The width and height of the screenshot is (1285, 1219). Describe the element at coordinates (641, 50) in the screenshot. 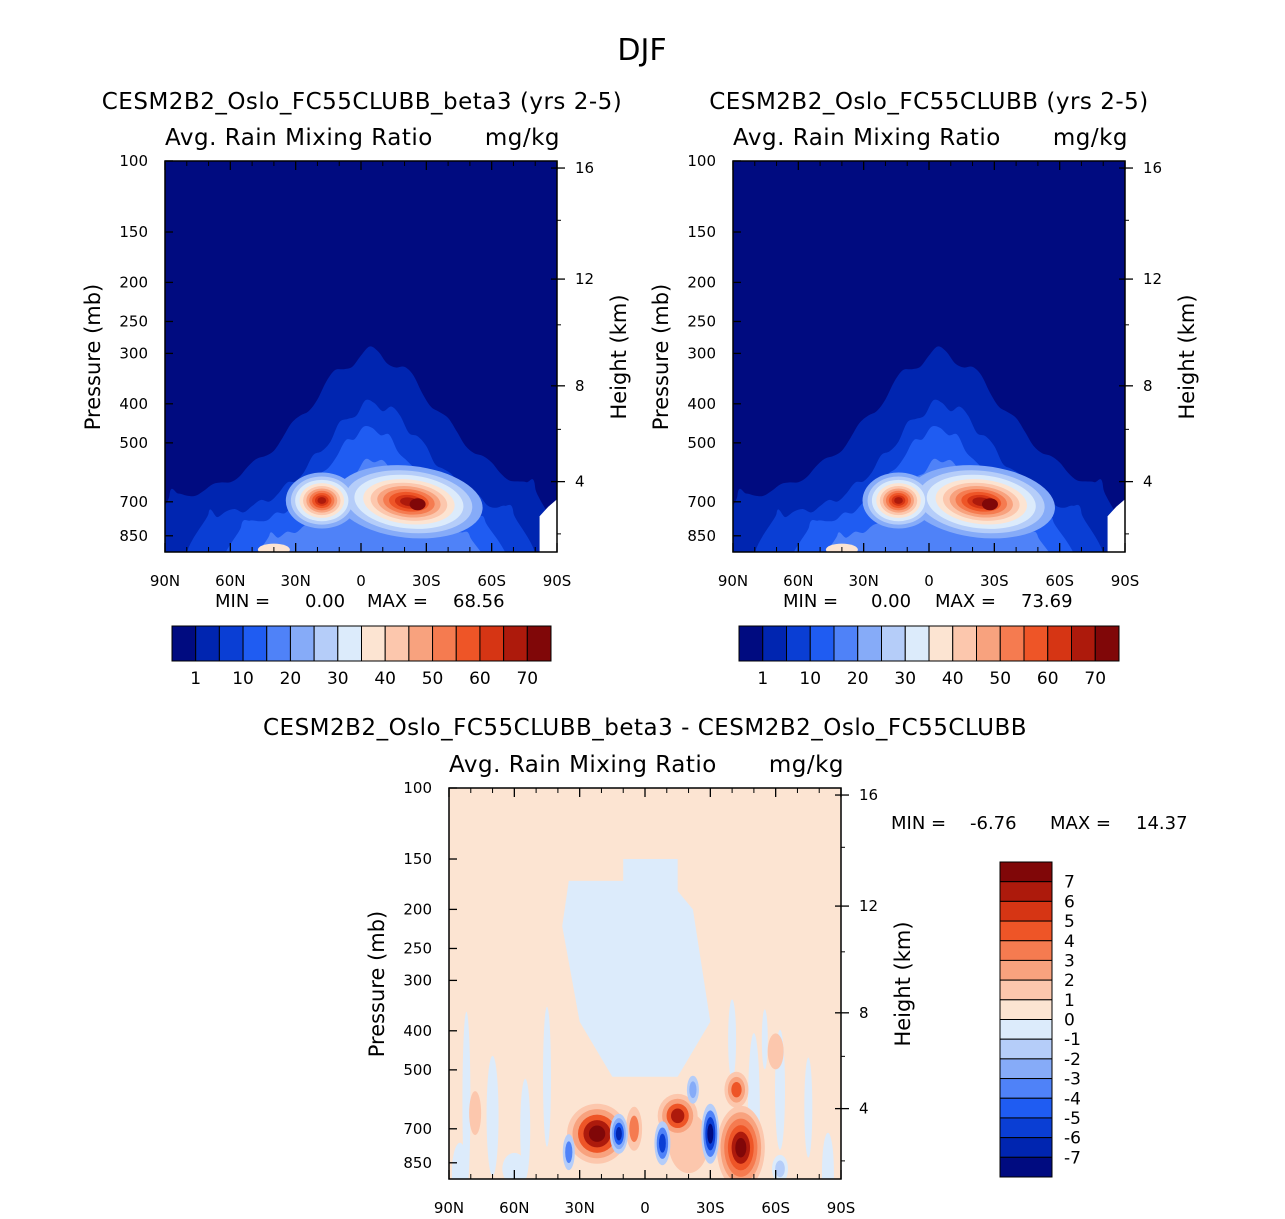

I see `figure-title: DJF` at that location.